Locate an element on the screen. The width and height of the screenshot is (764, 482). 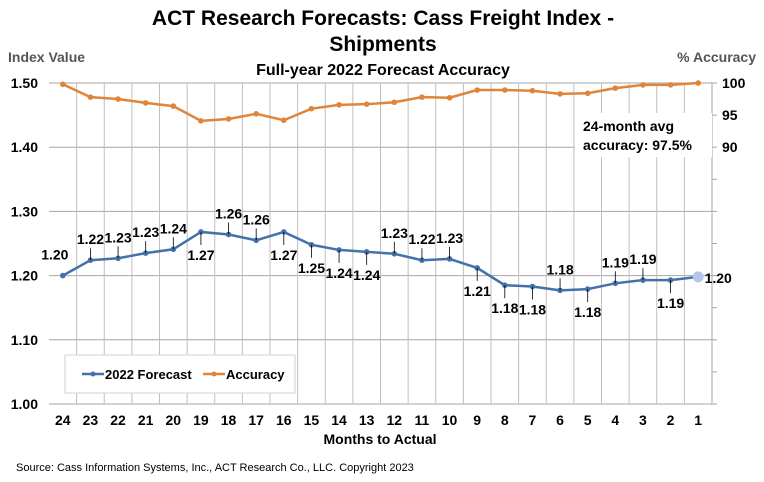
x-tick-label: 11 is located at coordinates (422, 420).